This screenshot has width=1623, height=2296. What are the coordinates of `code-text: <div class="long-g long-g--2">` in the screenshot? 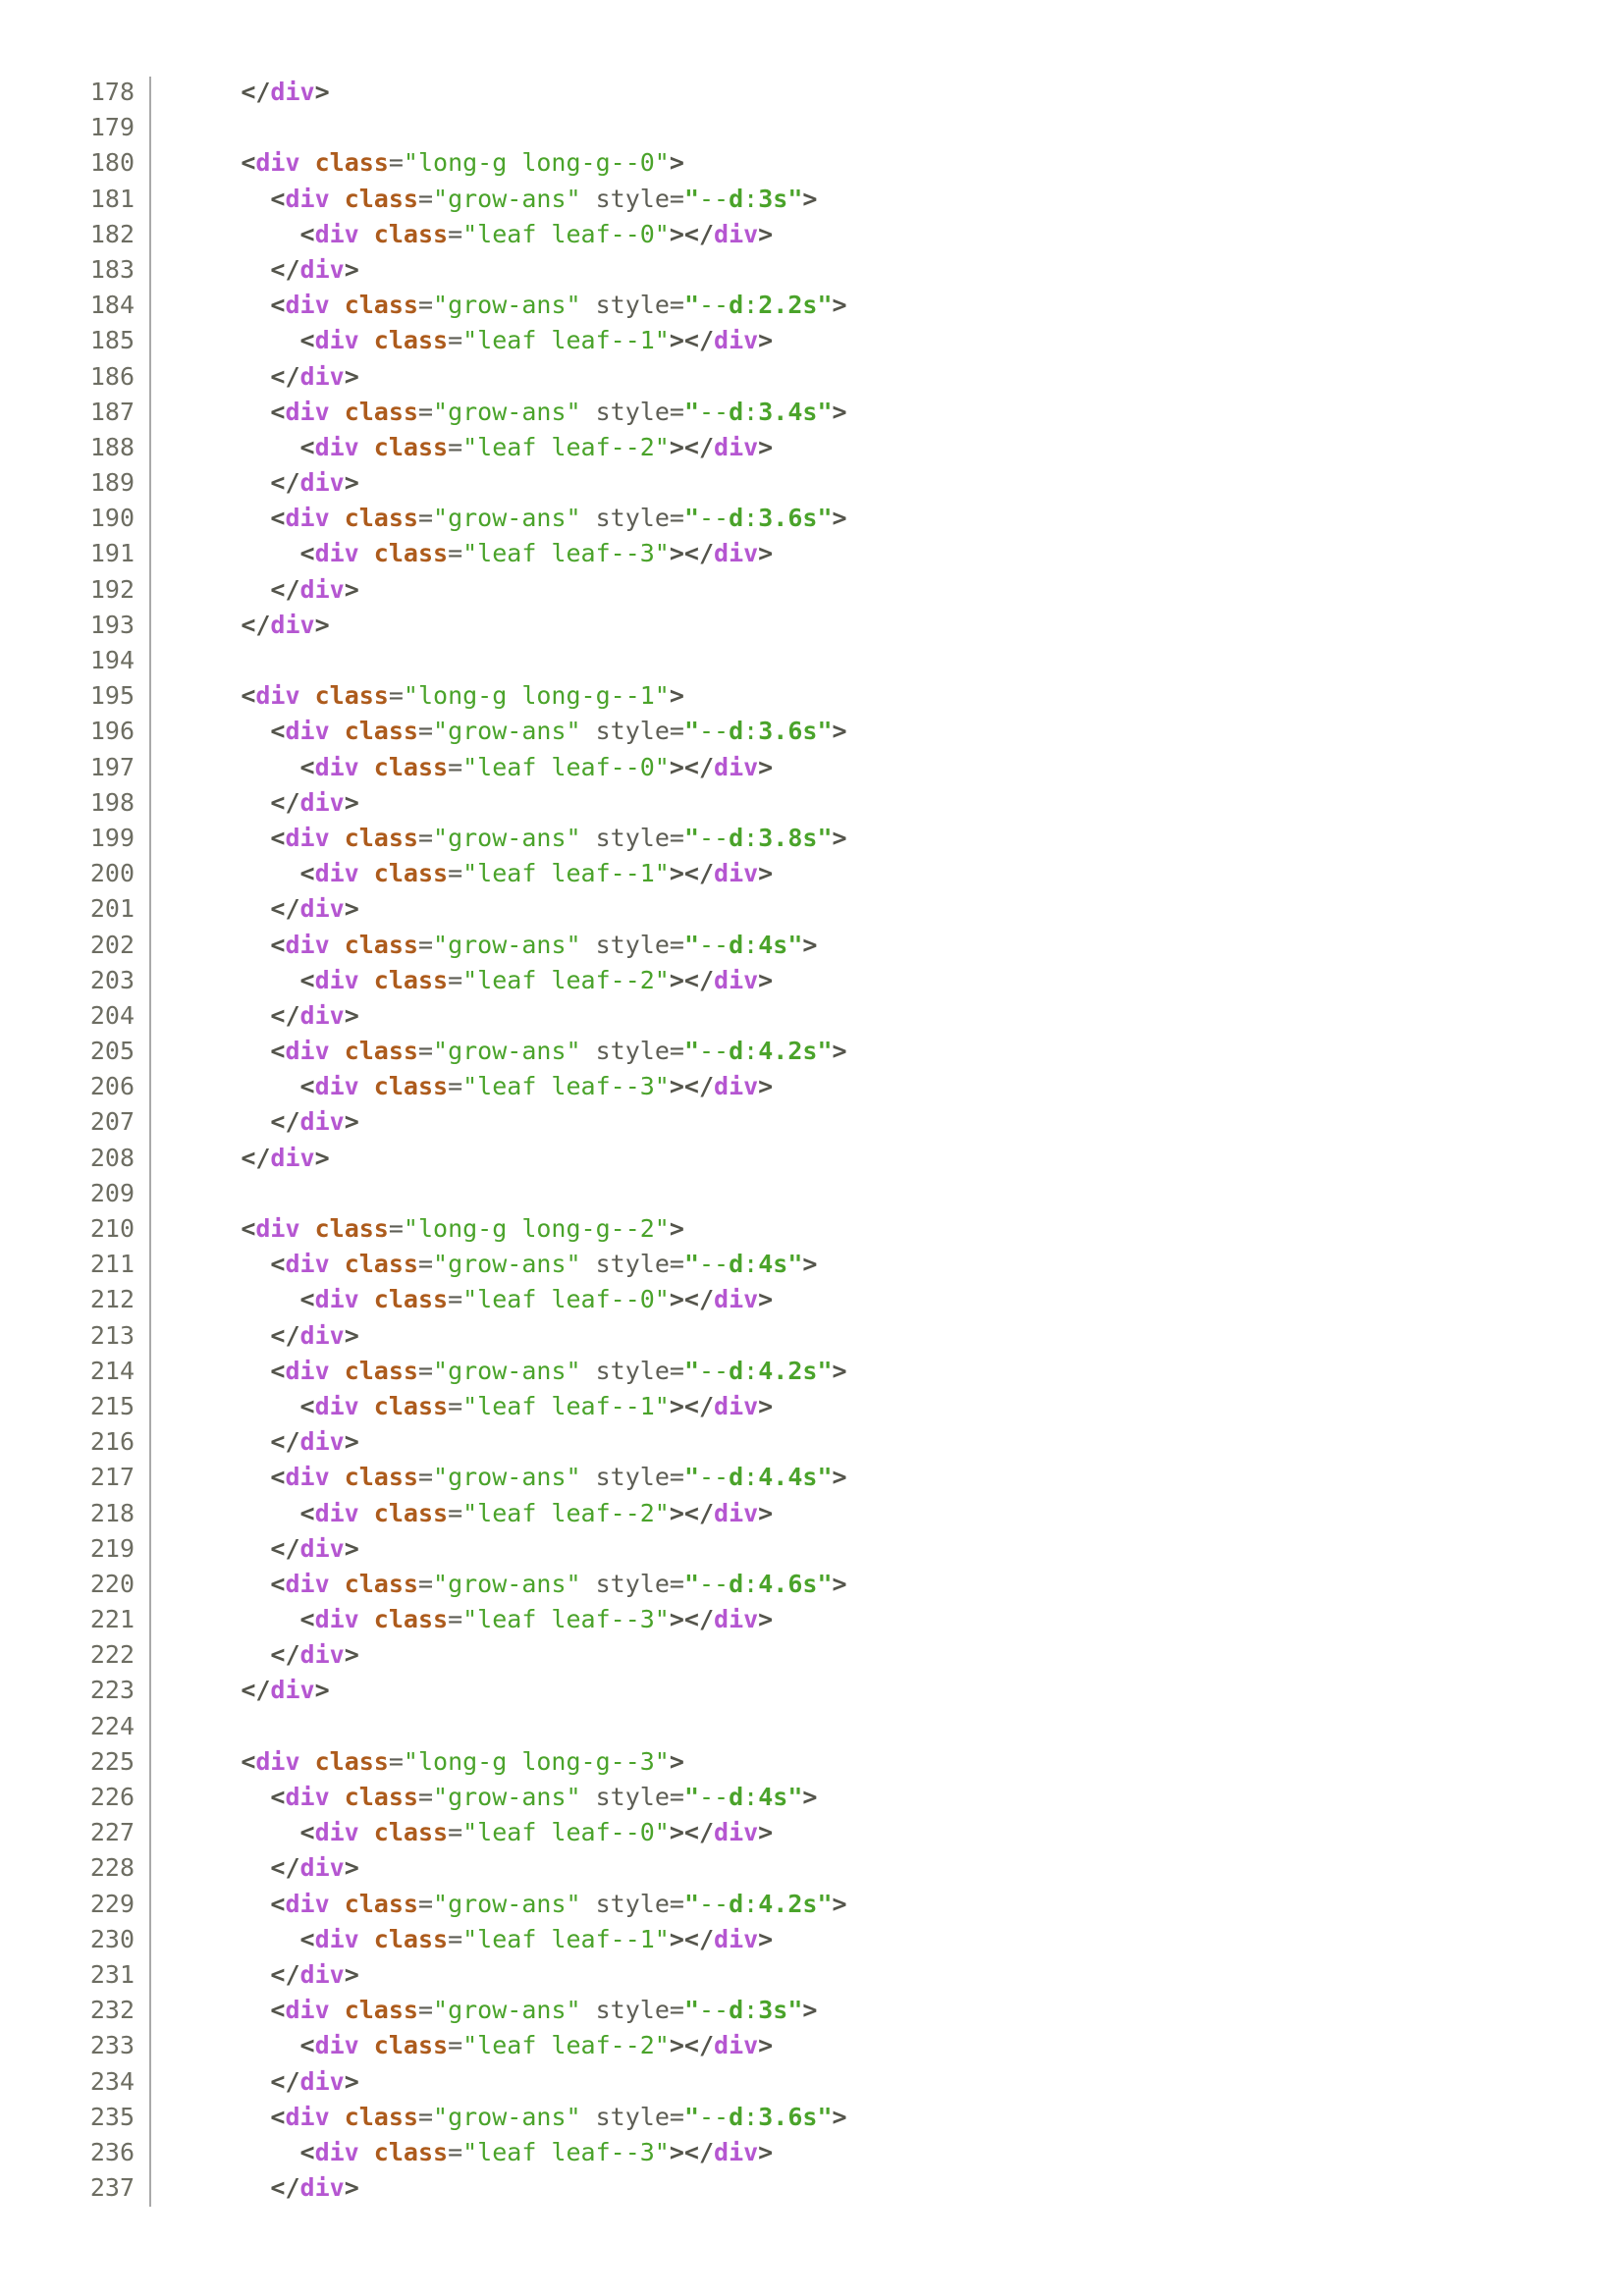 It's located at (462, 1228).